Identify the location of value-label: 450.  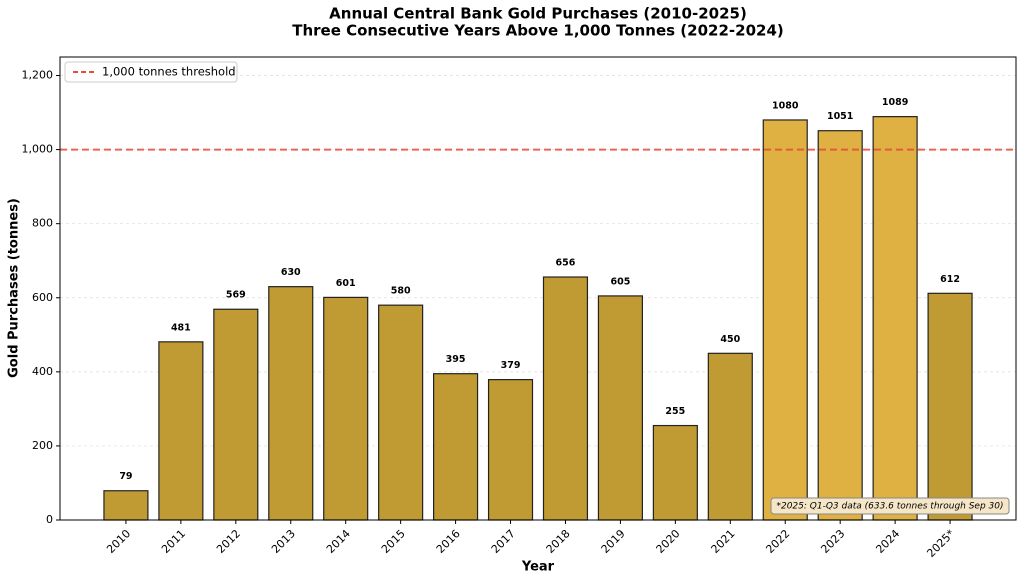
(730, 339).